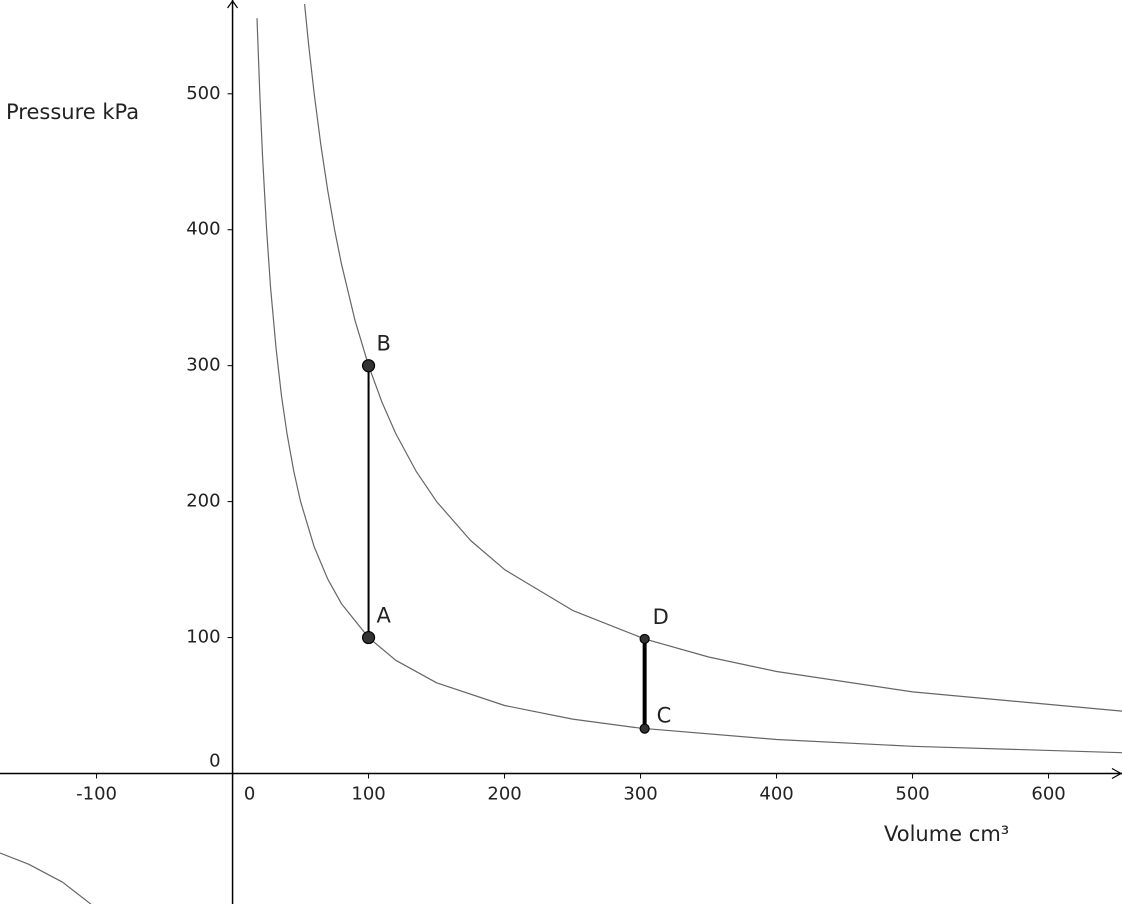 The image size is (1122, 904). Describe the element at coordinates (664, 716) in the screenshot. I see `point-label: C` at that location.